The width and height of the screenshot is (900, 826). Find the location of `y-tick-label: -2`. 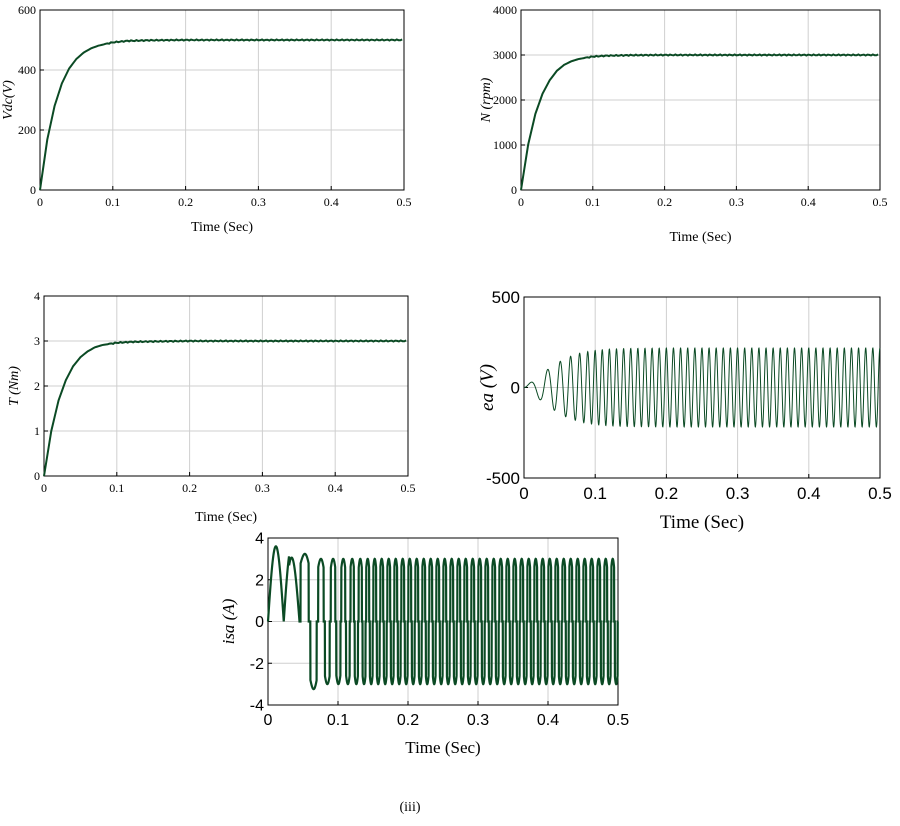

y-tick-label: -2 is located at coordinates (257, 664).